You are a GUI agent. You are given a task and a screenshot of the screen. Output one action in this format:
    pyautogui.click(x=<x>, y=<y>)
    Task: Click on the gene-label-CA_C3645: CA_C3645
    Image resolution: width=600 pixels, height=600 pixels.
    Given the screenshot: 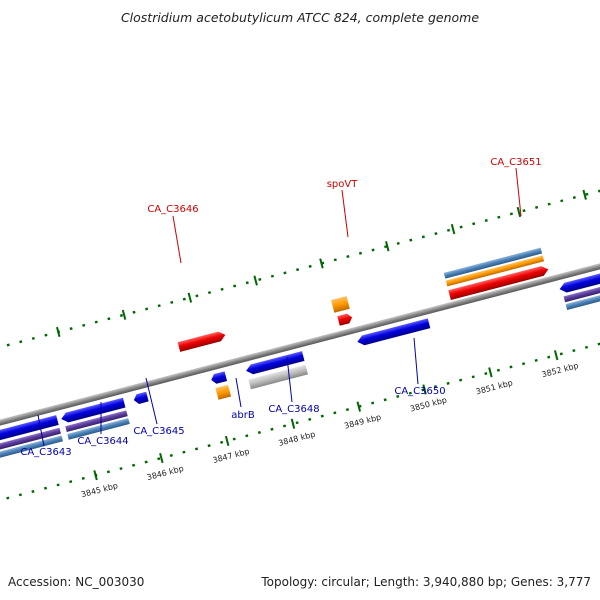 What is the action you would take?
    pyautogui.click(x=158, y=431)
    